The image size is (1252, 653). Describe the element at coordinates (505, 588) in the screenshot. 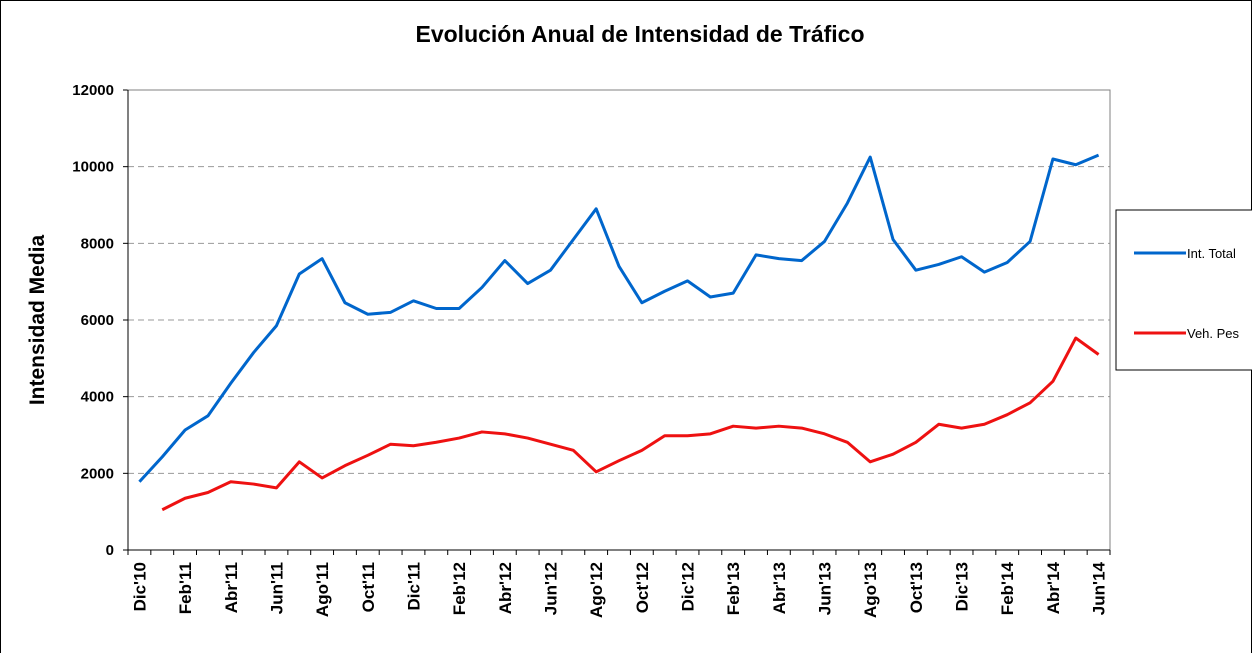

I see `x-tick-label: Abr'12` at that location.